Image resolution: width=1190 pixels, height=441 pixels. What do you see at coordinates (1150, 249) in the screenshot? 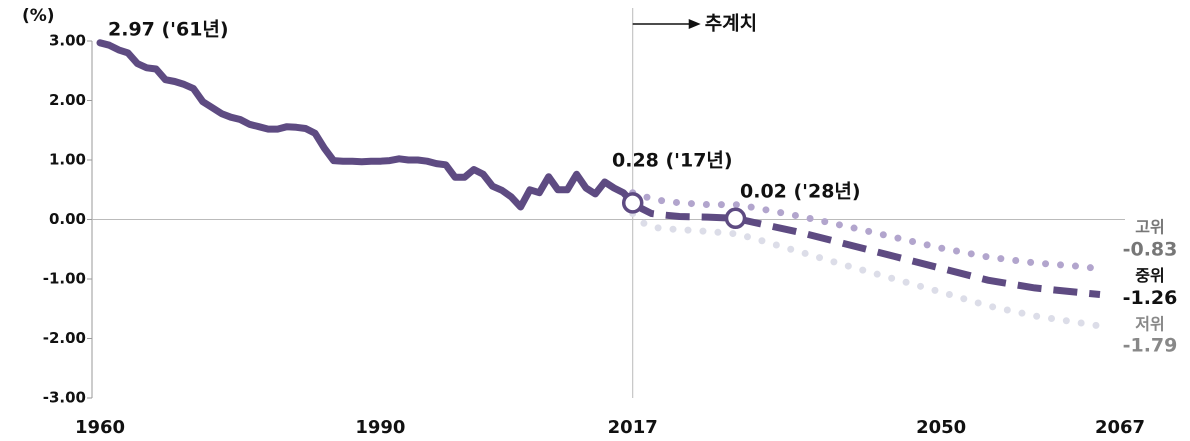
I see `end-value-label: -0.83` at bounding box center [1150, 249].